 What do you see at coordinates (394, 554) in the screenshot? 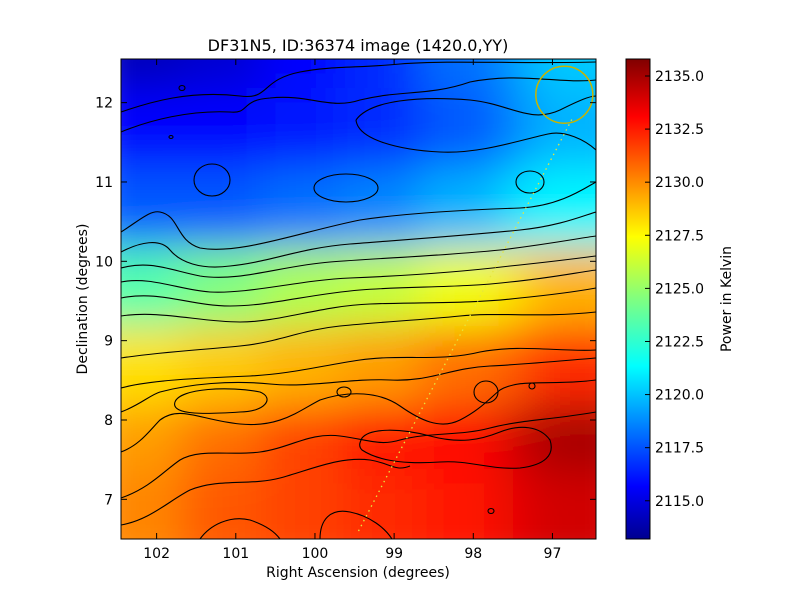
I see `x-tick-label: 99` at bounding box center [394, 554].